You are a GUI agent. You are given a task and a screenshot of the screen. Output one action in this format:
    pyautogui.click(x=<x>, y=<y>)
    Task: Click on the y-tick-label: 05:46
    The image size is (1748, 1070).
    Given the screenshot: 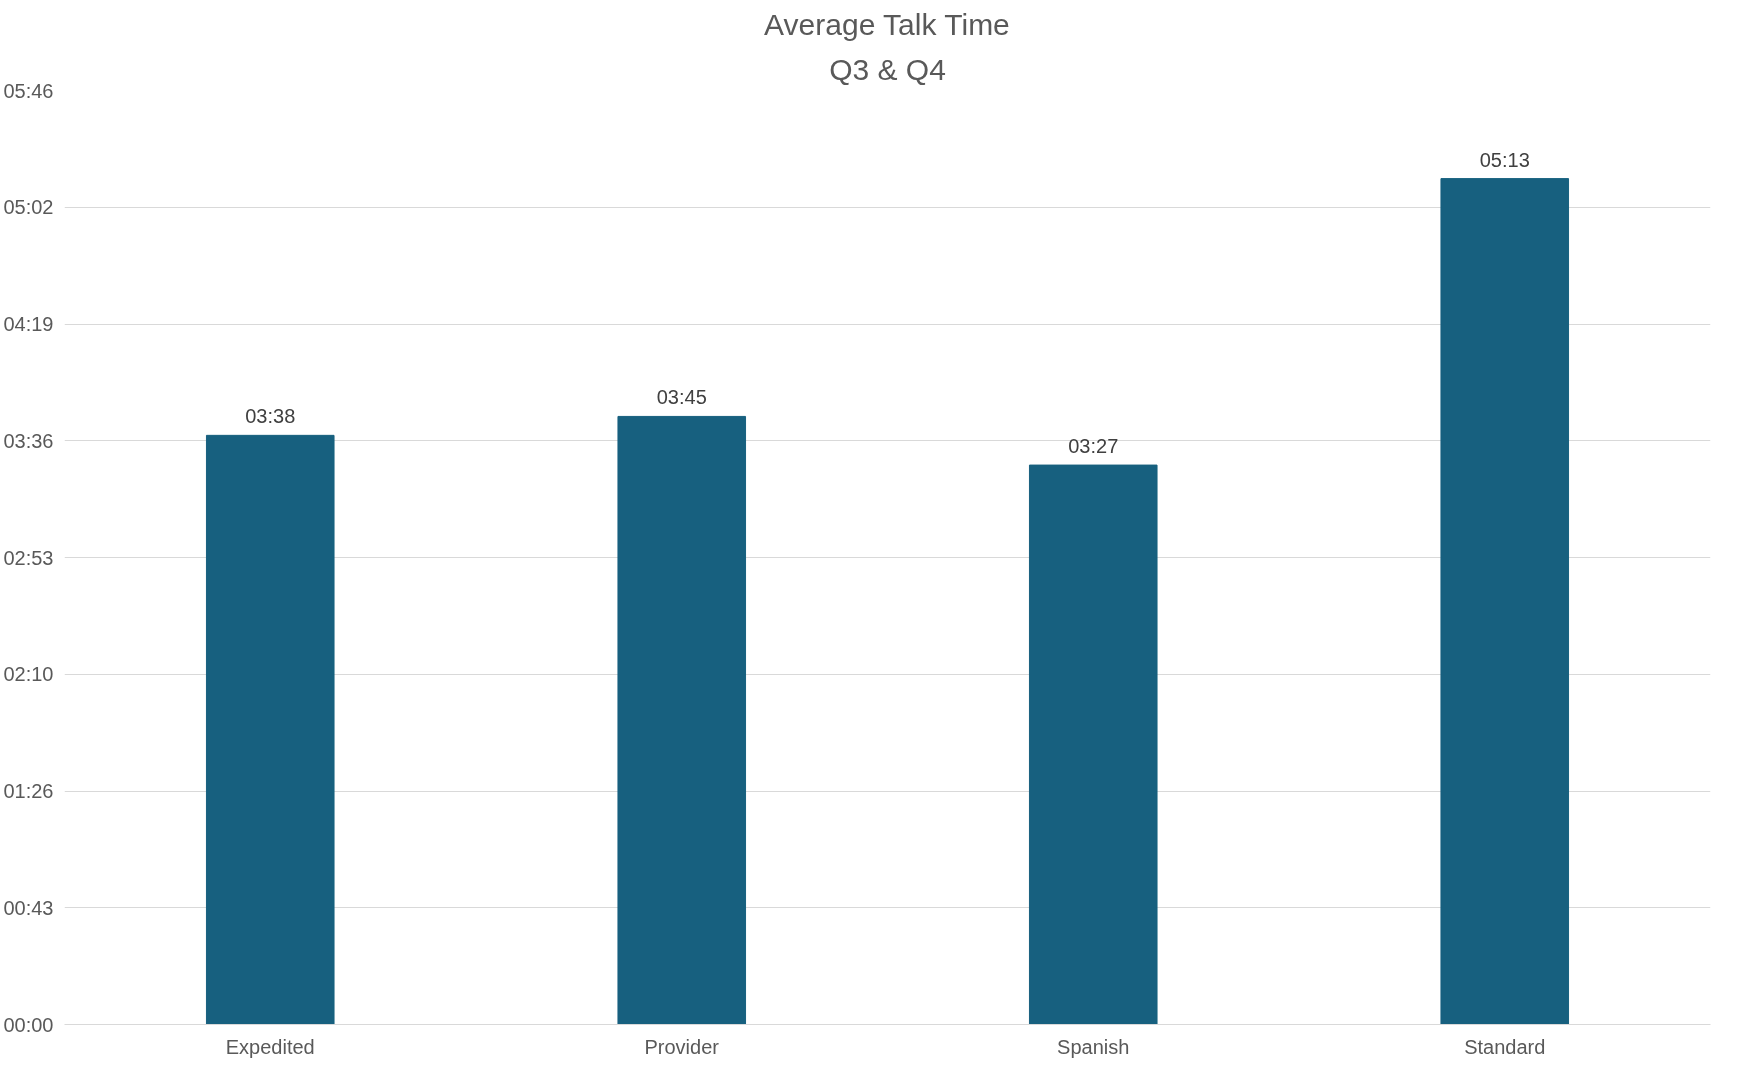 What is the action you would take?
    pyautogui.click(x=28, y=90)
    